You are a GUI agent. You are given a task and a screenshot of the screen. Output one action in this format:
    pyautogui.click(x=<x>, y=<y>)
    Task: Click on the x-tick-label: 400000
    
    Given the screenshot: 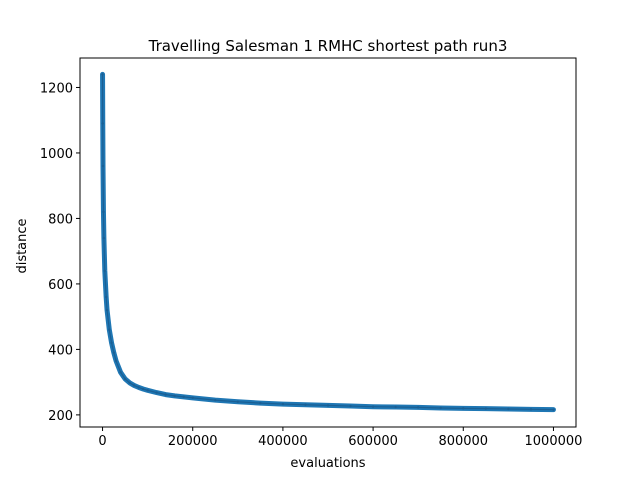 What is the action you would take?
    pyautogui.click(x=283, y=441)
    